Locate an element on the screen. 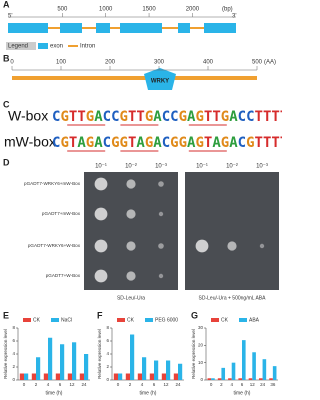  panel-label: A is located at coordinates (6, 4).